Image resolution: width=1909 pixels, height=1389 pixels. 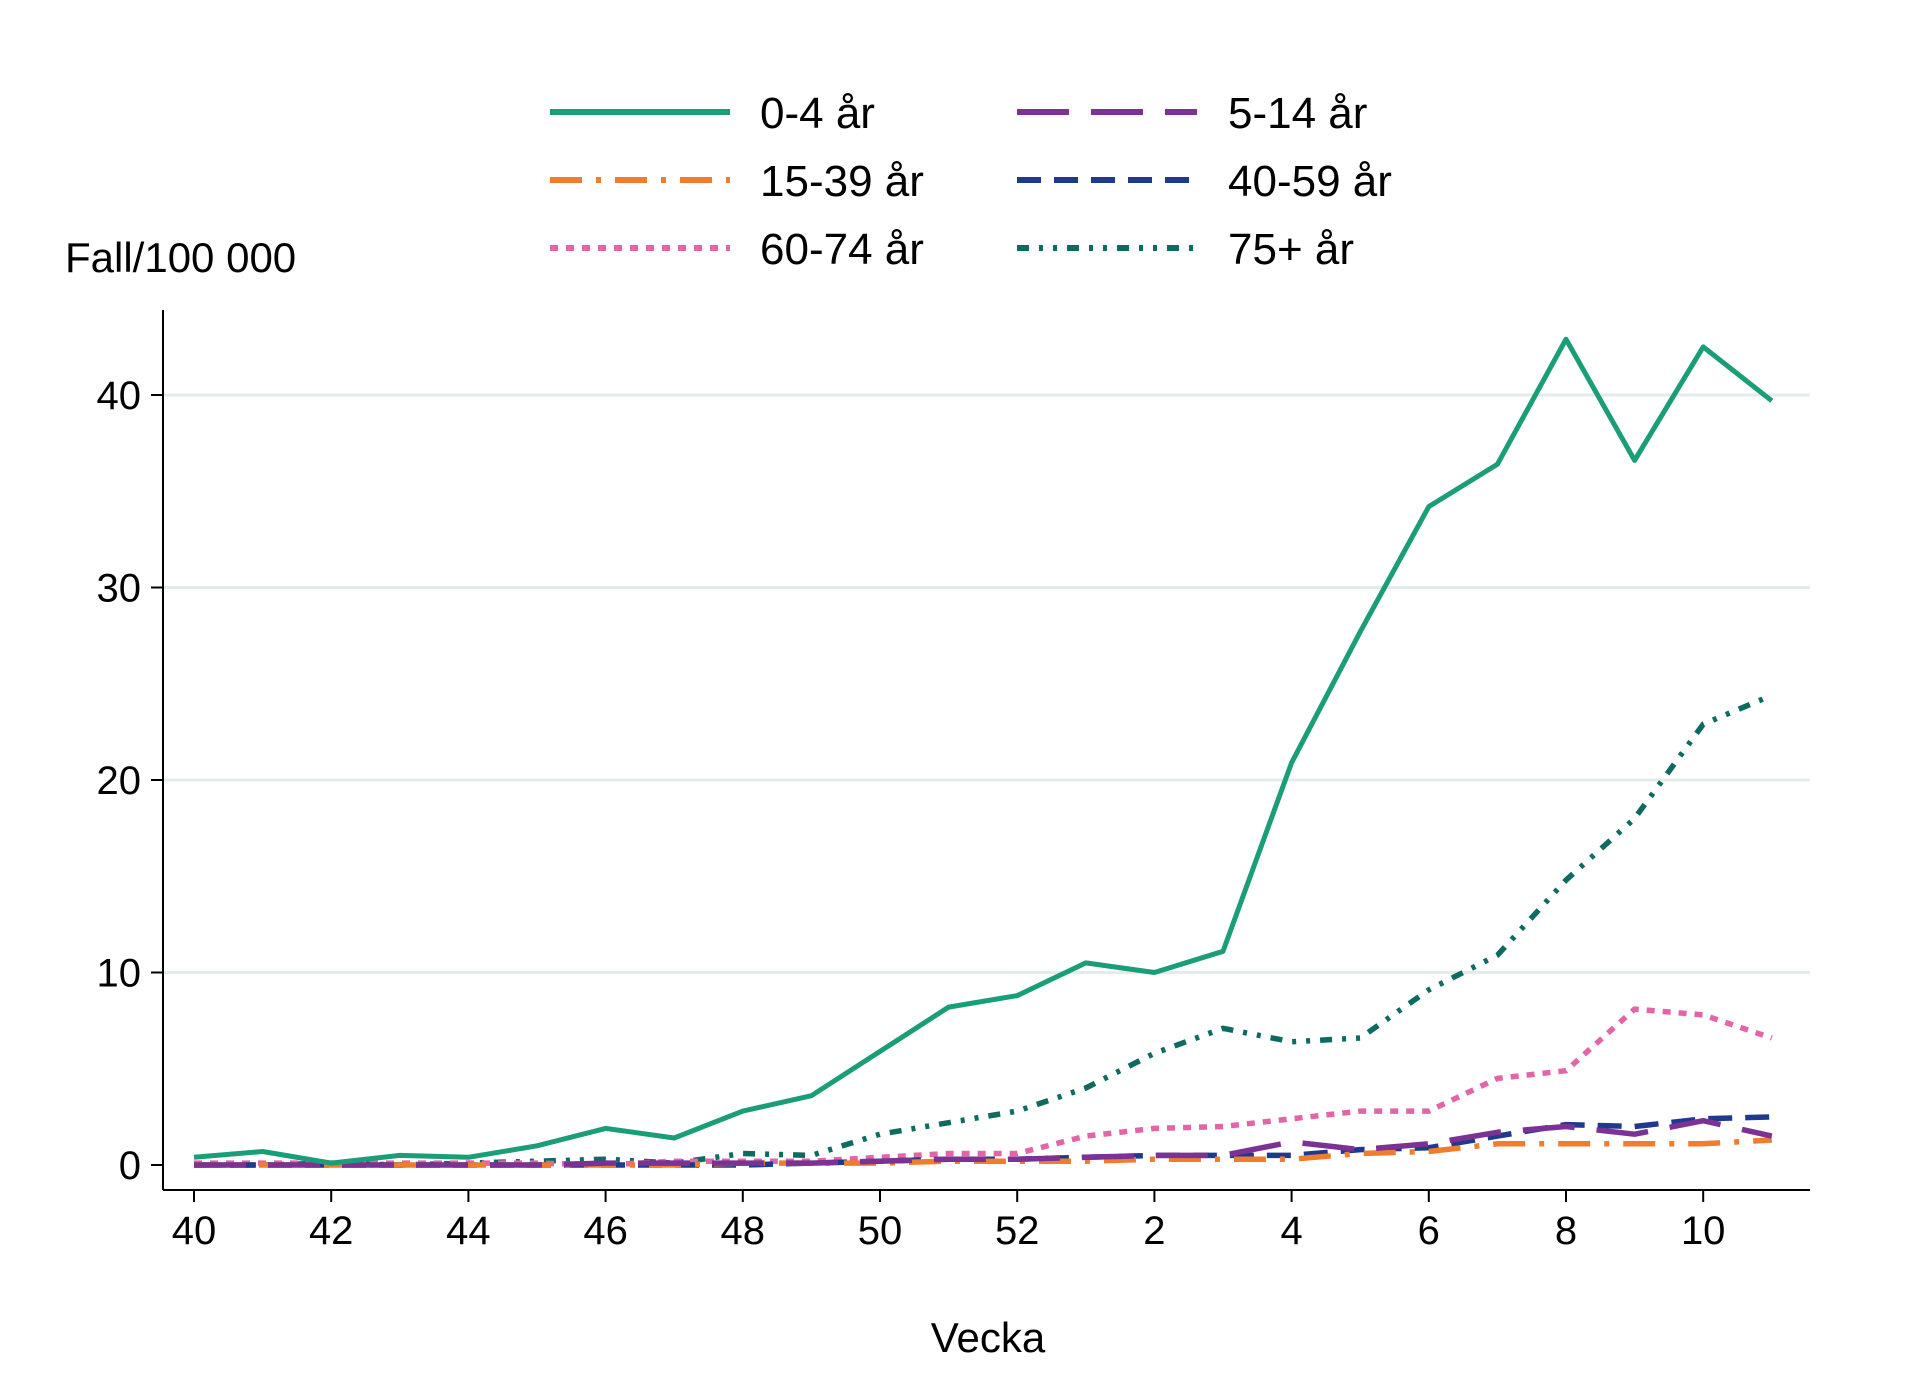 What do you see at coordinates (468, 1231) in the screenshot?
I see `x-tick-label: 44` at bounding box center [468, 1231].